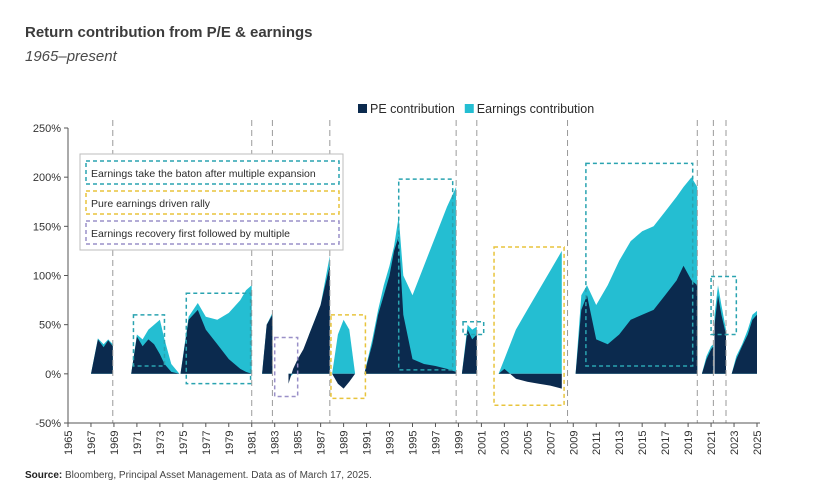 The image size is (819, 483). What do you see at coordinates (412, 109) in the screenshot?
I see `legend-label-1: PE contribution` at bounding box center [412, 109].